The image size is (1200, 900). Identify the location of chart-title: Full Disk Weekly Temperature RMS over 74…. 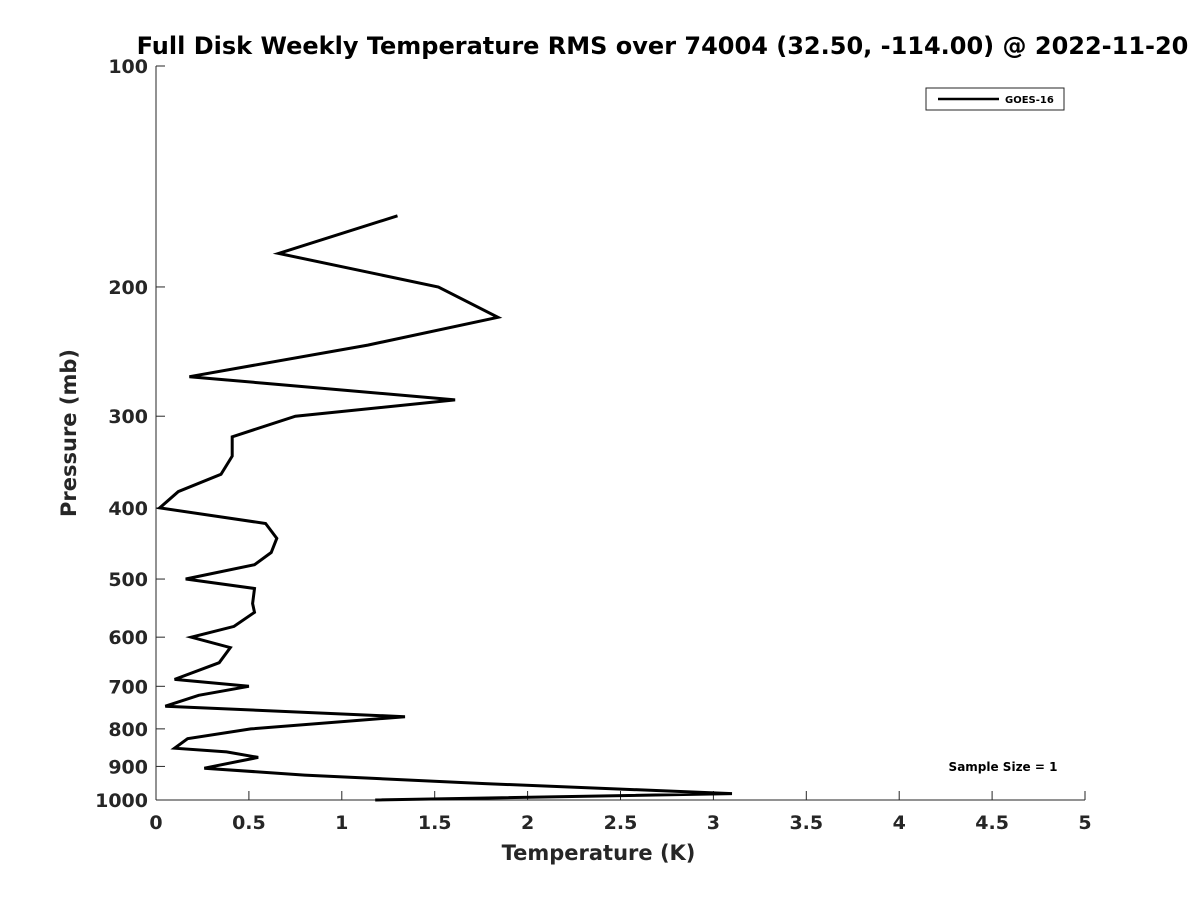
(663, 46).